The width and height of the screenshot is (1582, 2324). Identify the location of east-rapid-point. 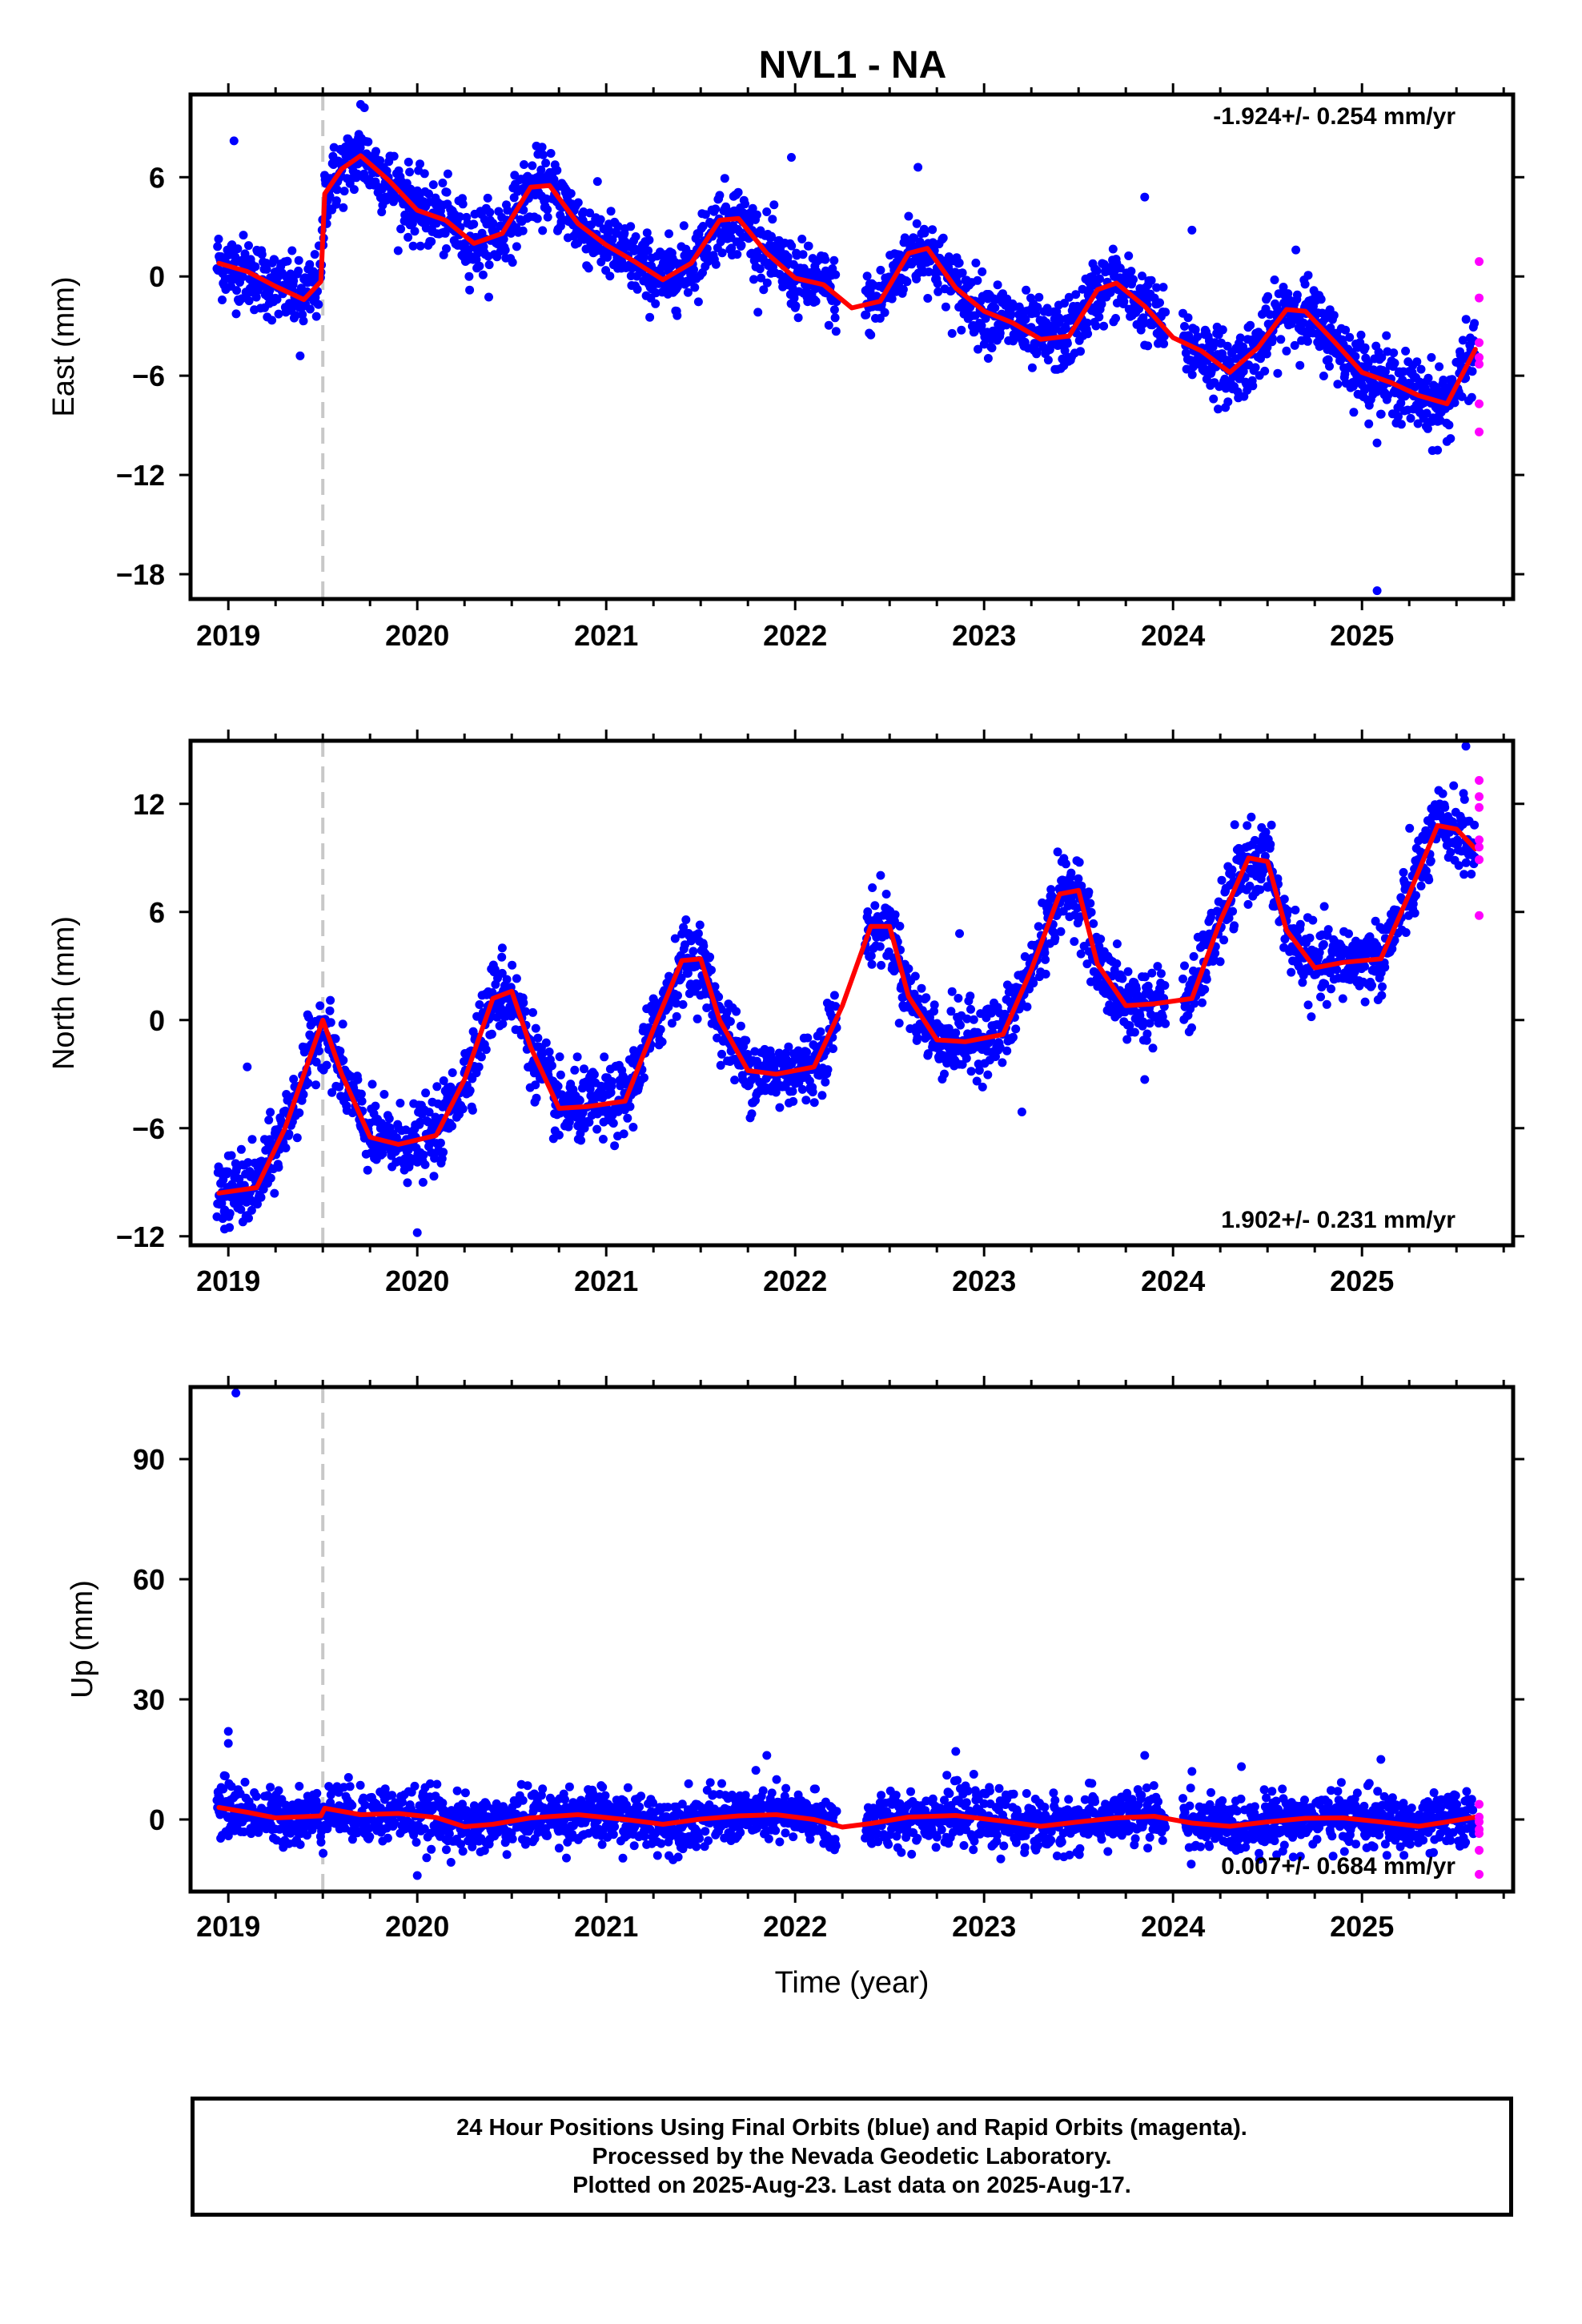
(1479, 262).